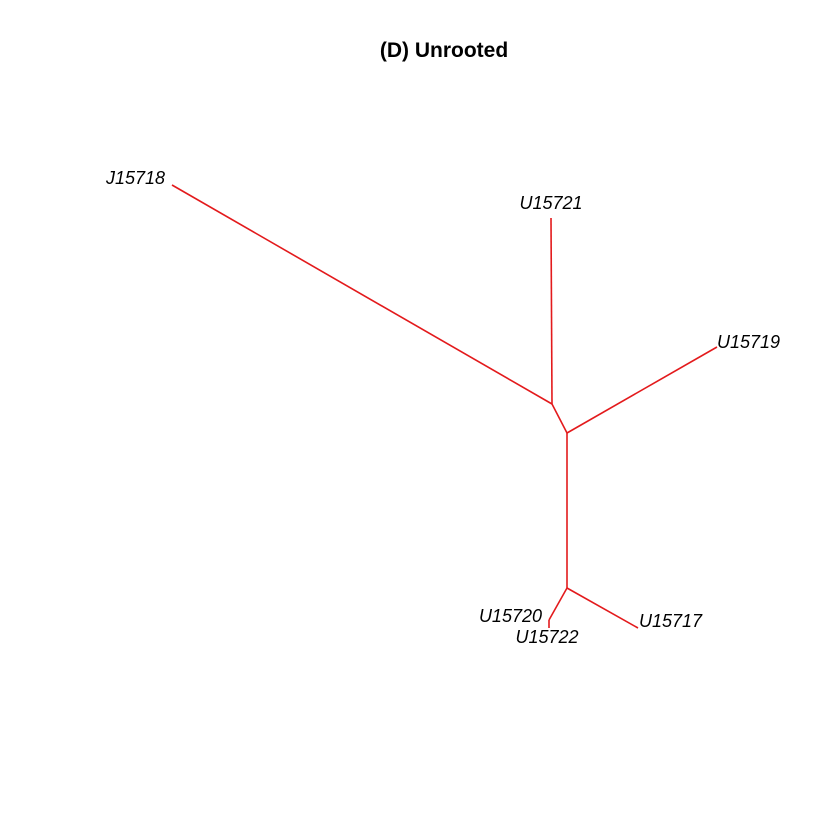 This screenshot has height=840, width=840. I want to click on branch-j15718, so click(362, 294).